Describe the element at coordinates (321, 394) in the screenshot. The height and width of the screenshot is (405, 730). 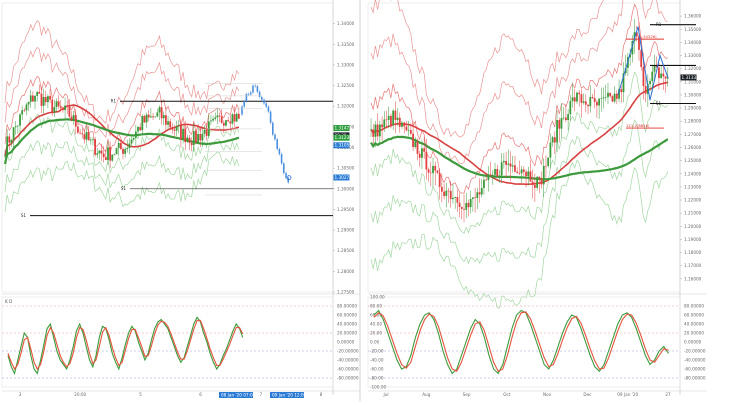
I see `x-tick-label: 8` at that location.